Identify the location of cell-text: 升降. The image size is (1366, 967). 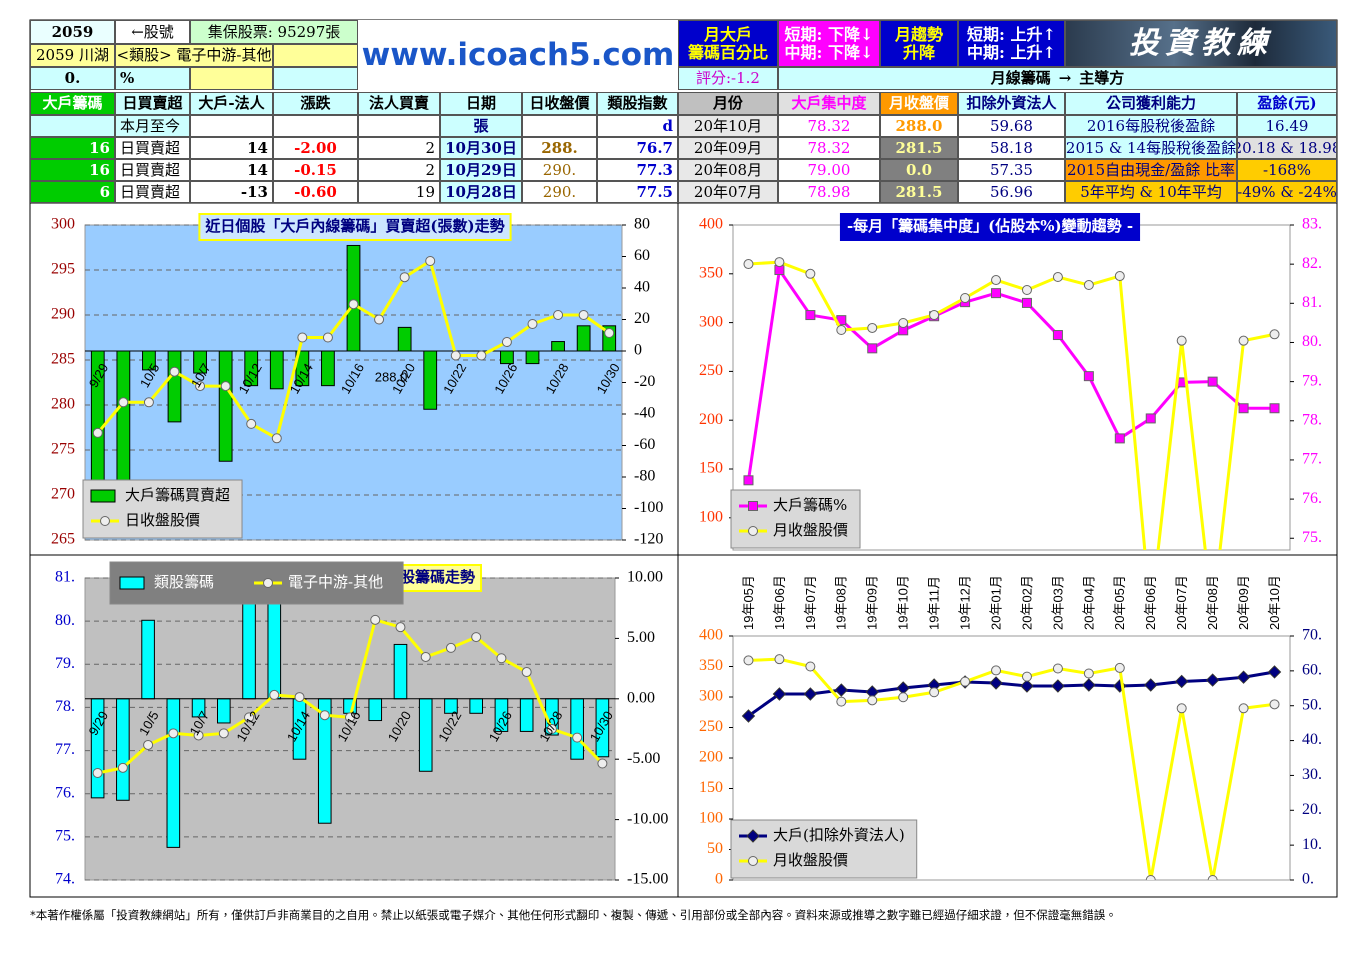
(918, 52).